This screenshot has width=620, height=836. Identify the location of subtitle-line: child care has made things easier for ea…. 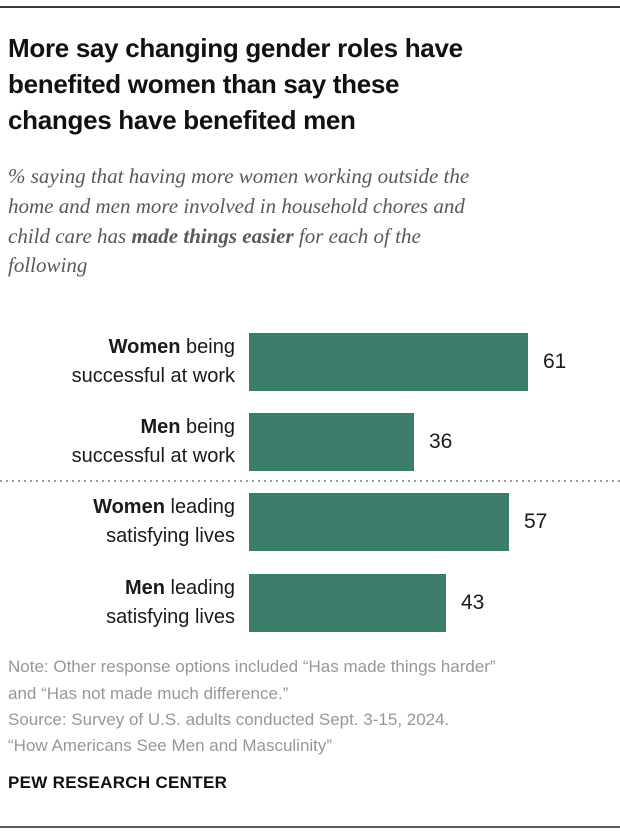
(310, 237).